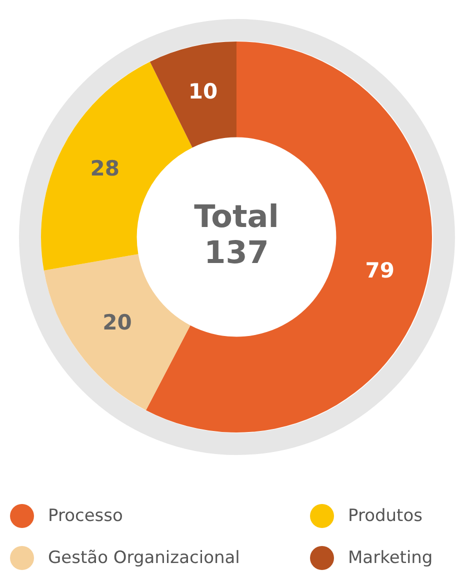  What do you see at coordinates (236, 217) in the screenshot?
I see `text: Total` at bounding box center [236, 217].